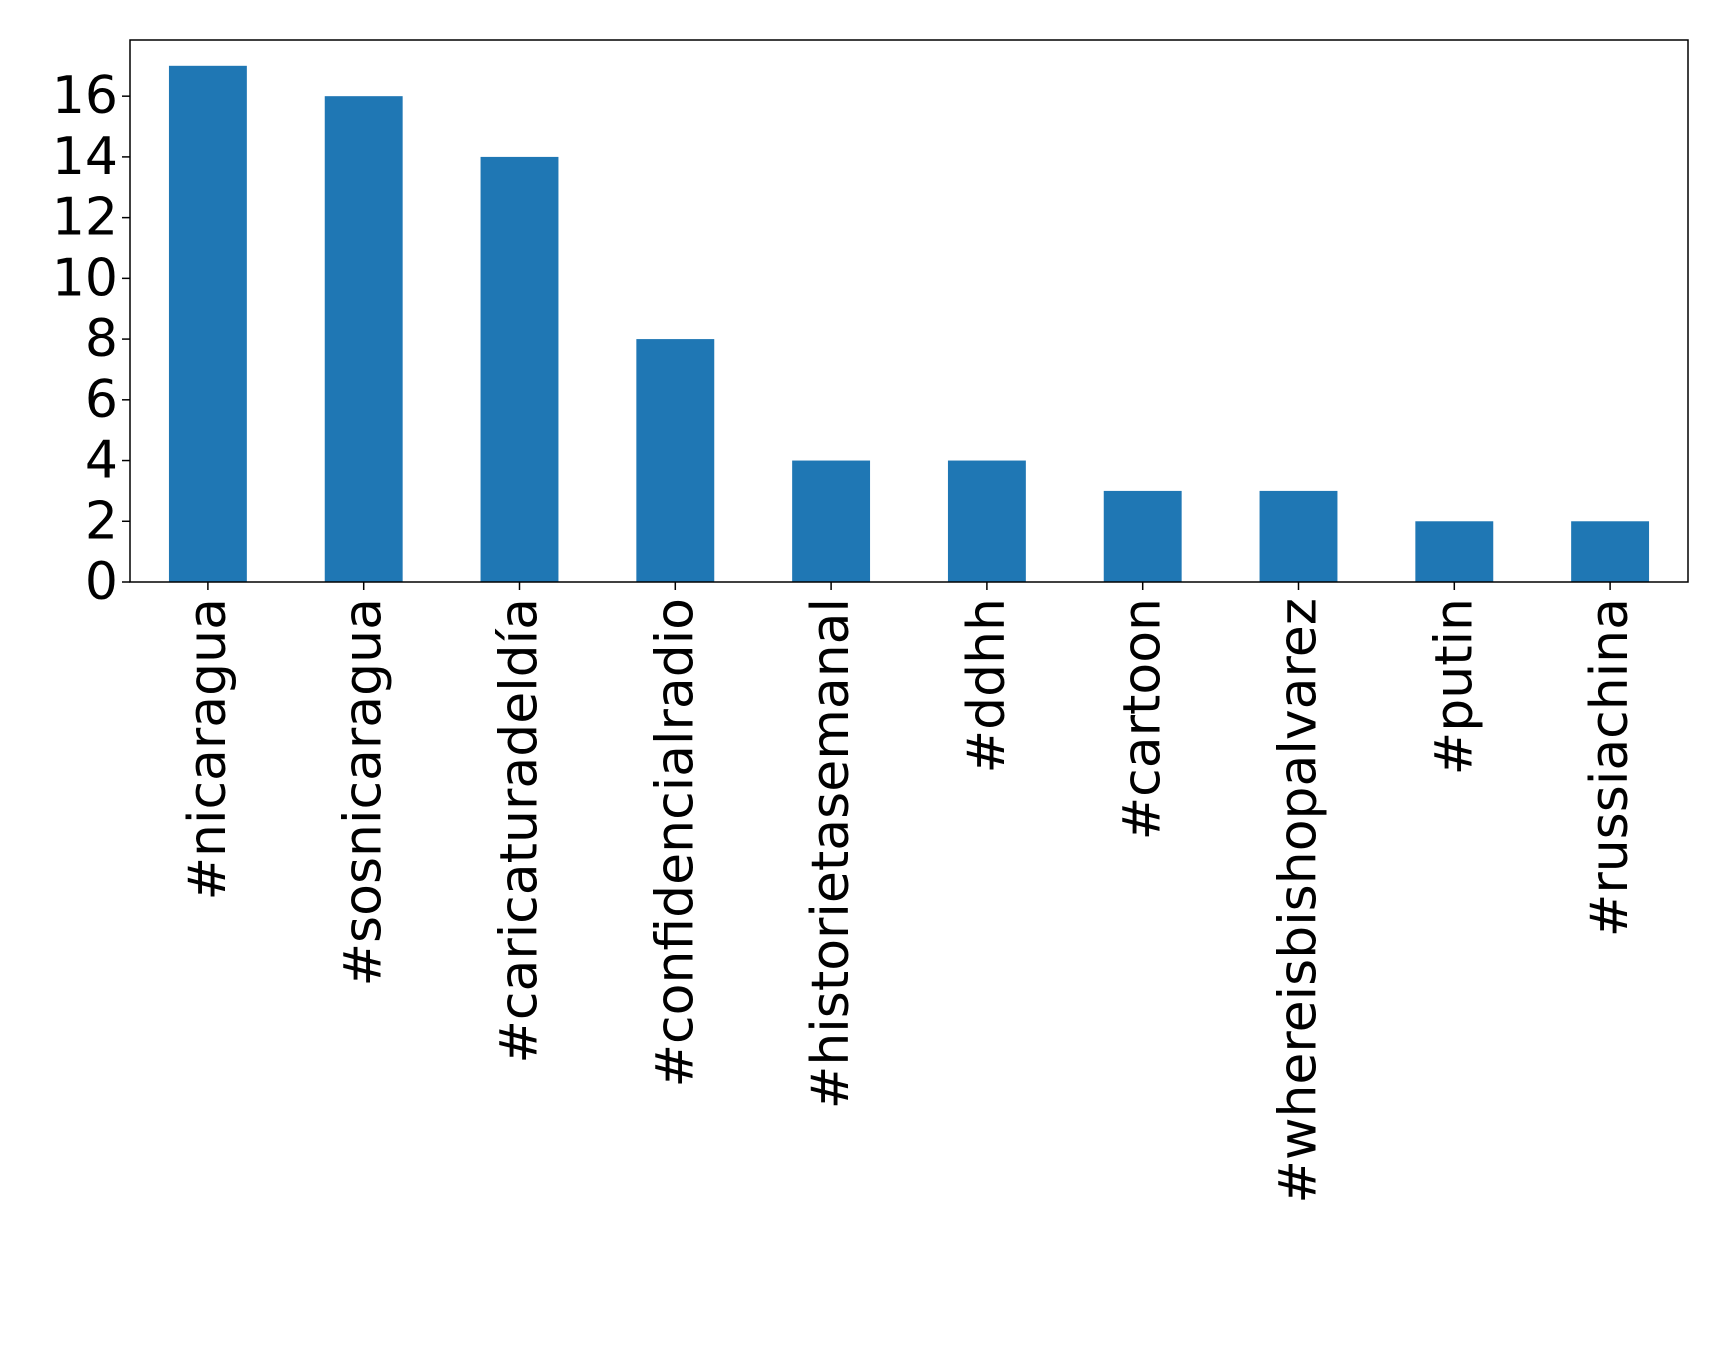  What do you see at coordinates (101, 521) in the screenshot?
I see `y-tick-label: 2` at bounding box center [101, 521].